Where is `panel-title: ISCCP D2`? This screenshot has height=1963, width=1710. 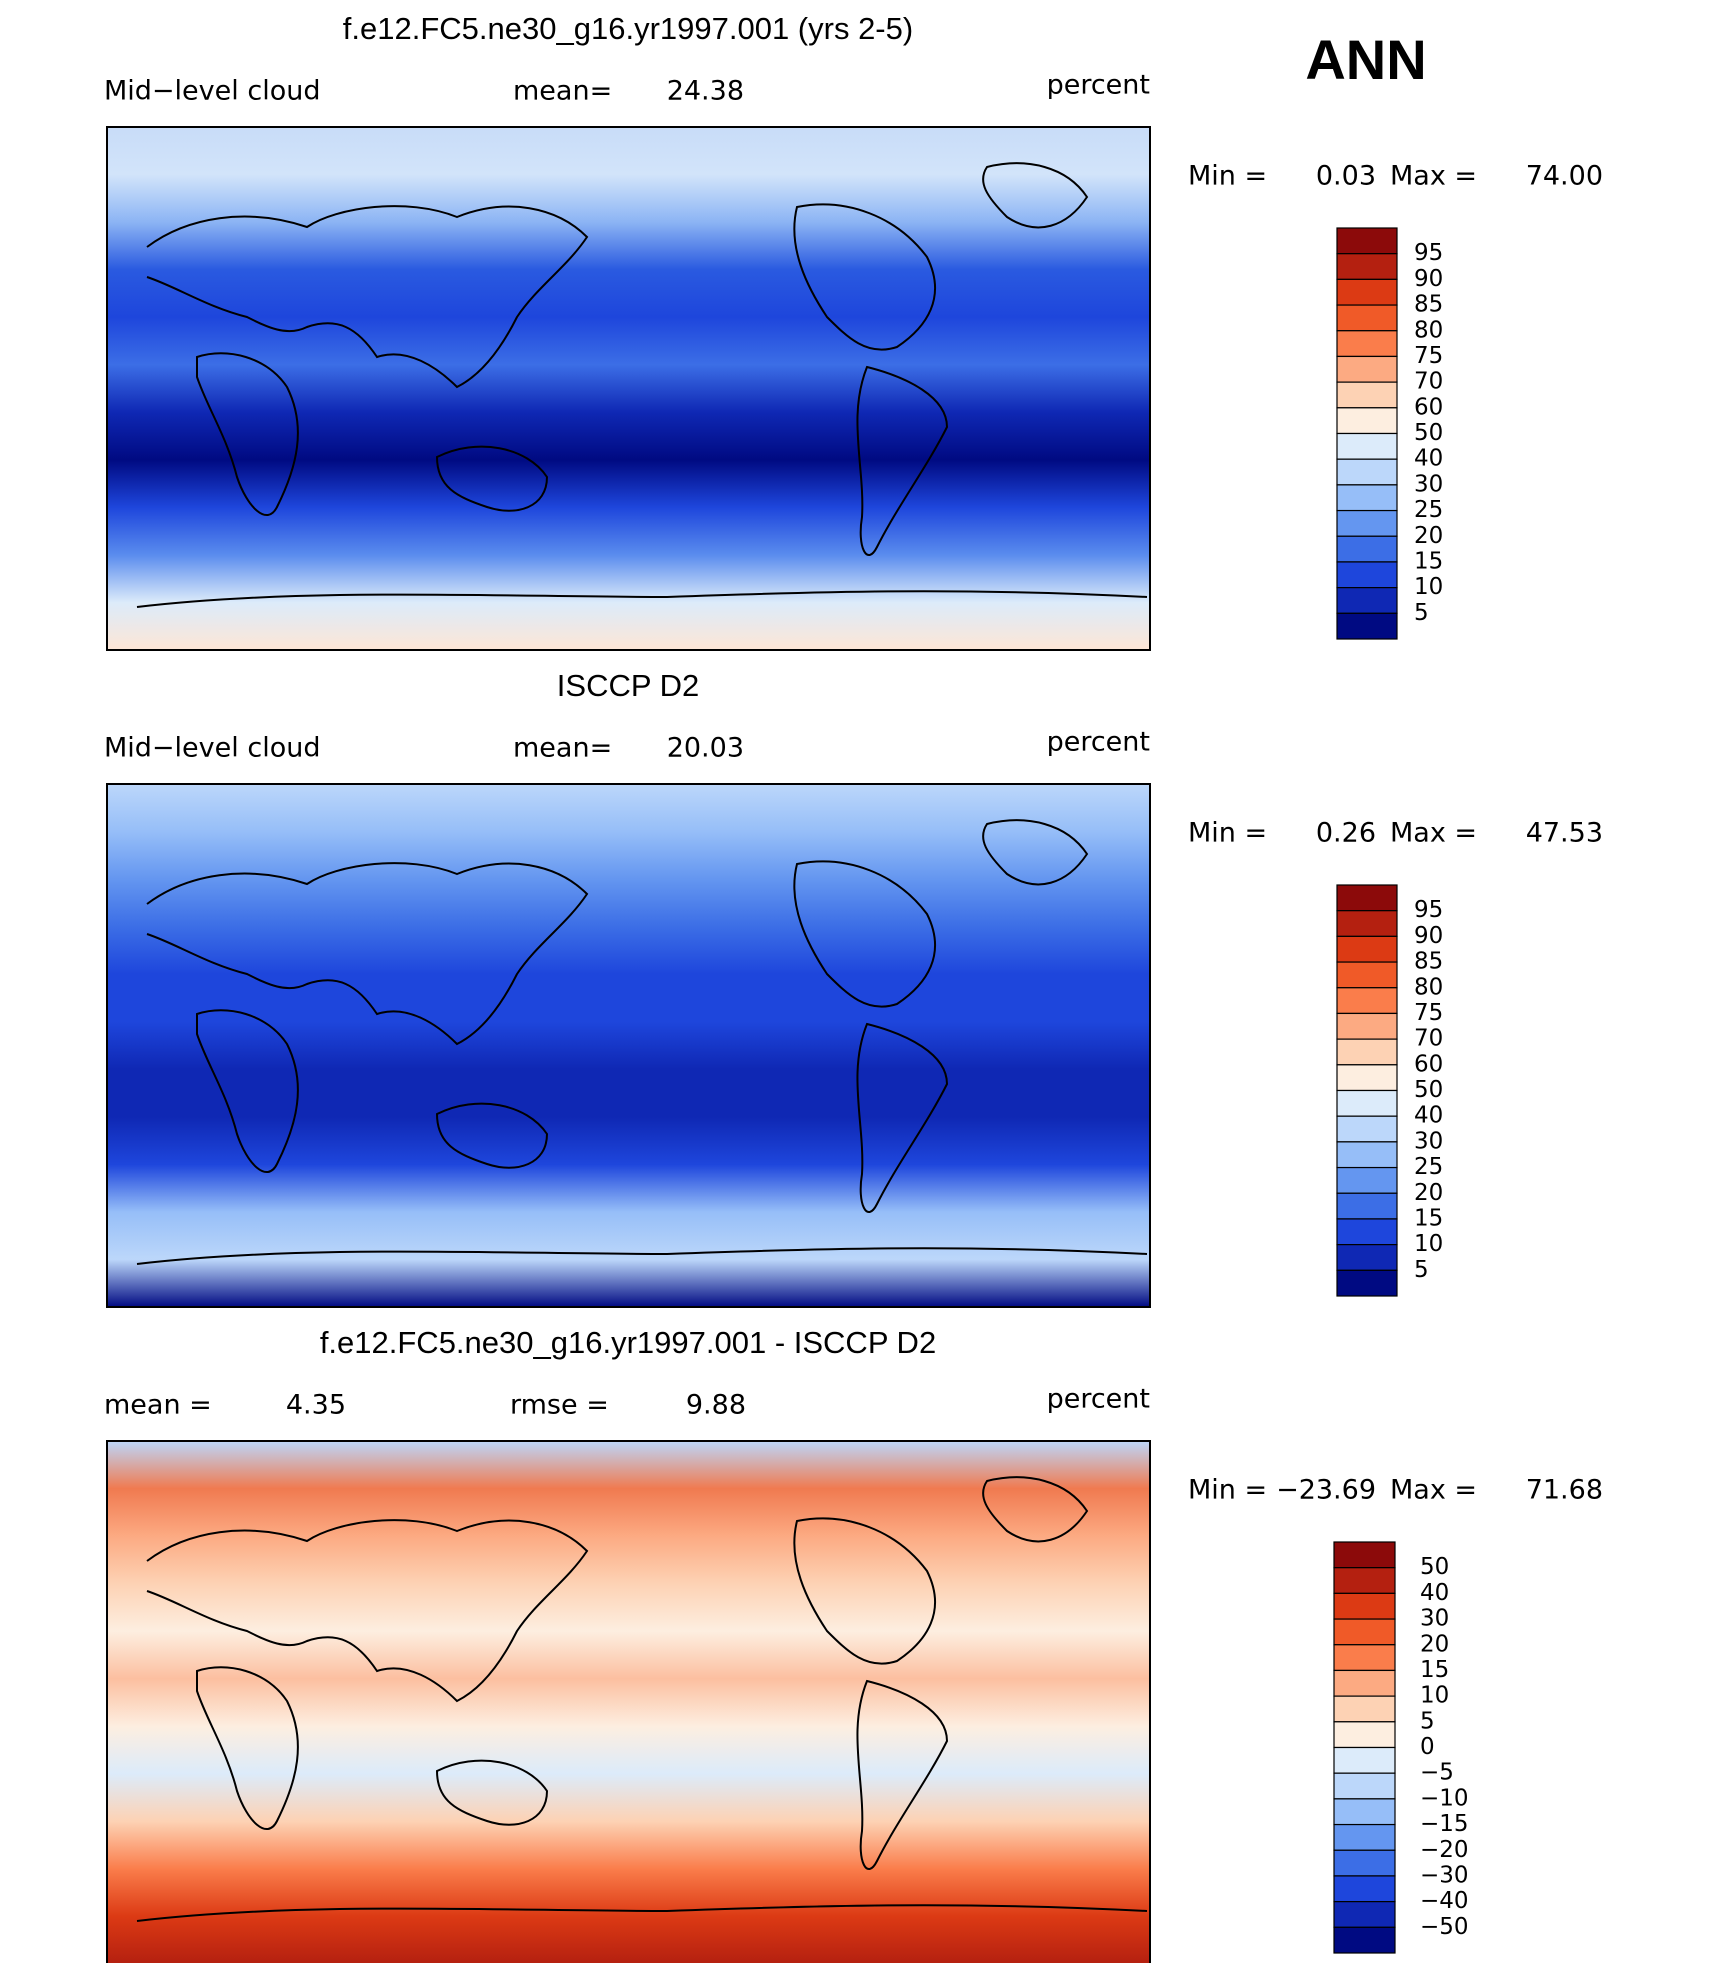 panel-title: ISCCP D2 is located at coordinates (628, 685).